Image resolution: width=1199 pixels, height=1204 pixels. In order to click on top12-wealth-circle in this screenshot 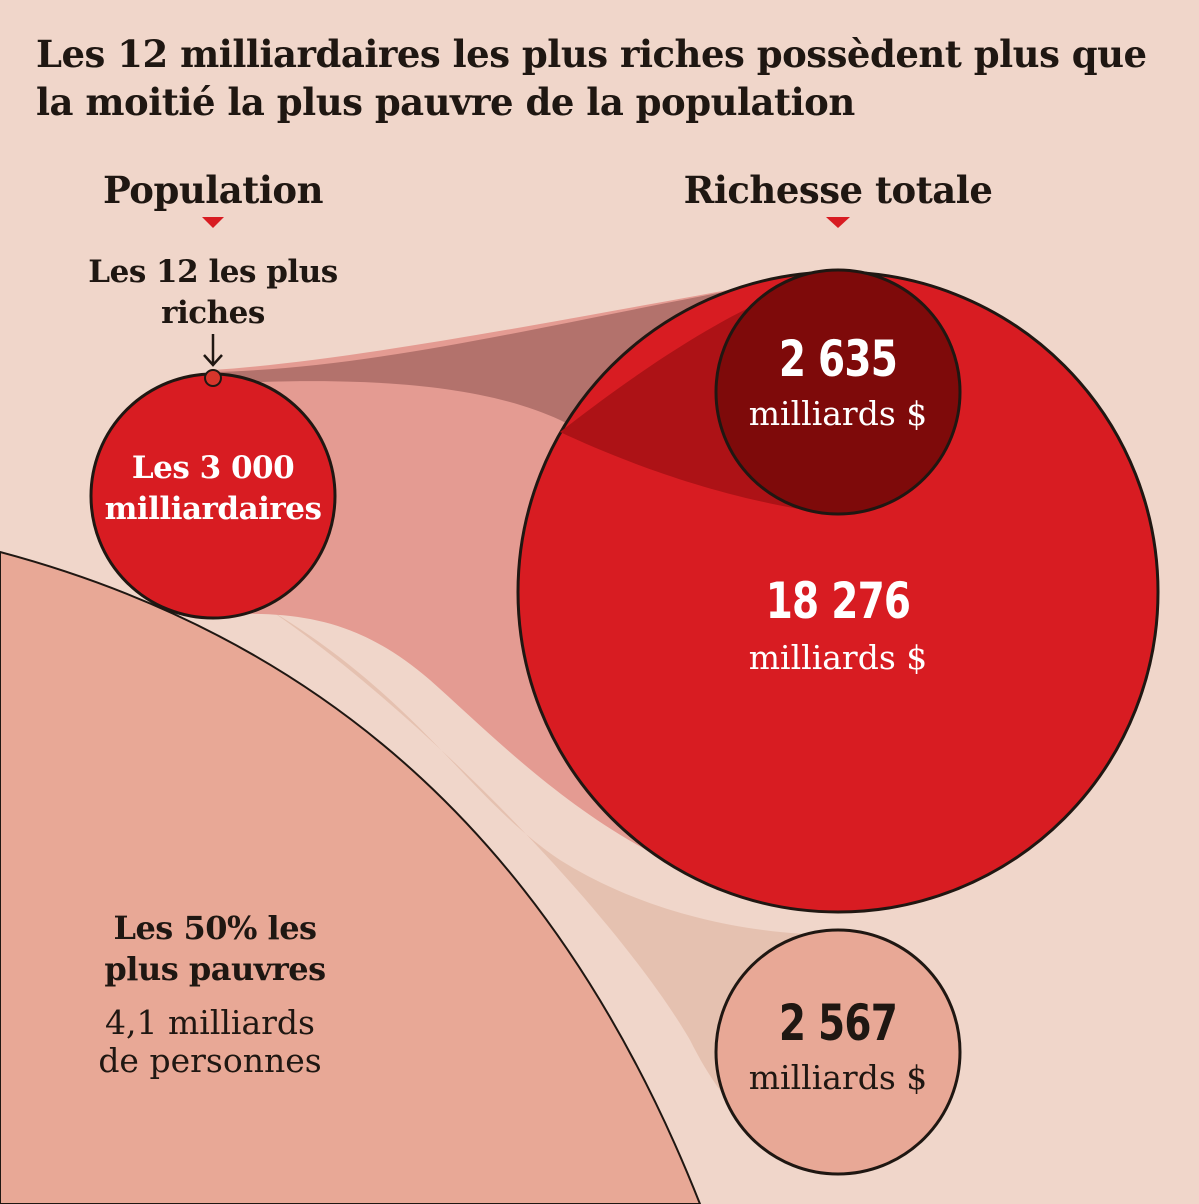, I will do `click(838, 392)`.